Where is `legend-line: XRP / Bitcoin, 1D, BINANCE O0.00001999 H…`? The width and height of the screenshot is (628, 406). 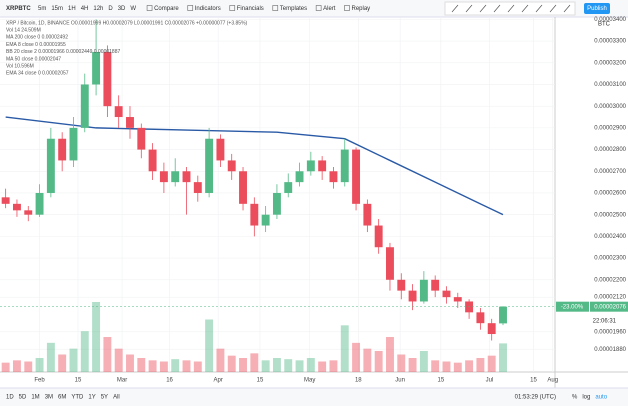 legend-line: XRP / Bitcoin, 1D, BINANCE O0.00001999 H… is located at coordinates (127, 23).